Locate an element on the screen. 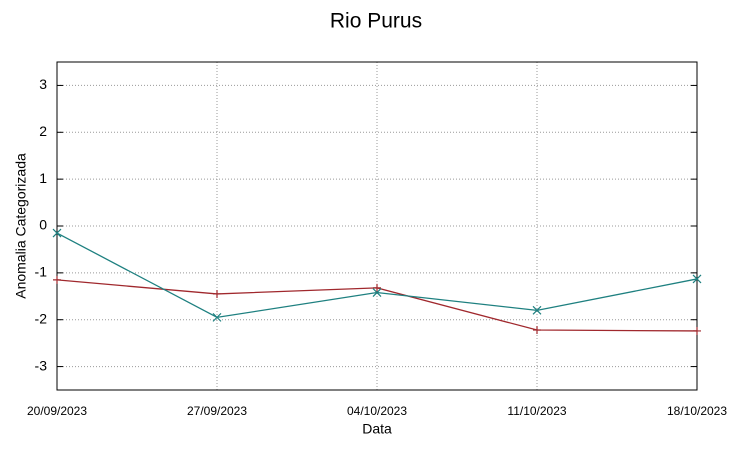 Image resolution: width=752 pixels, height=459 pixels. y-tick-label: -2 is located at coordinates (41, 318).